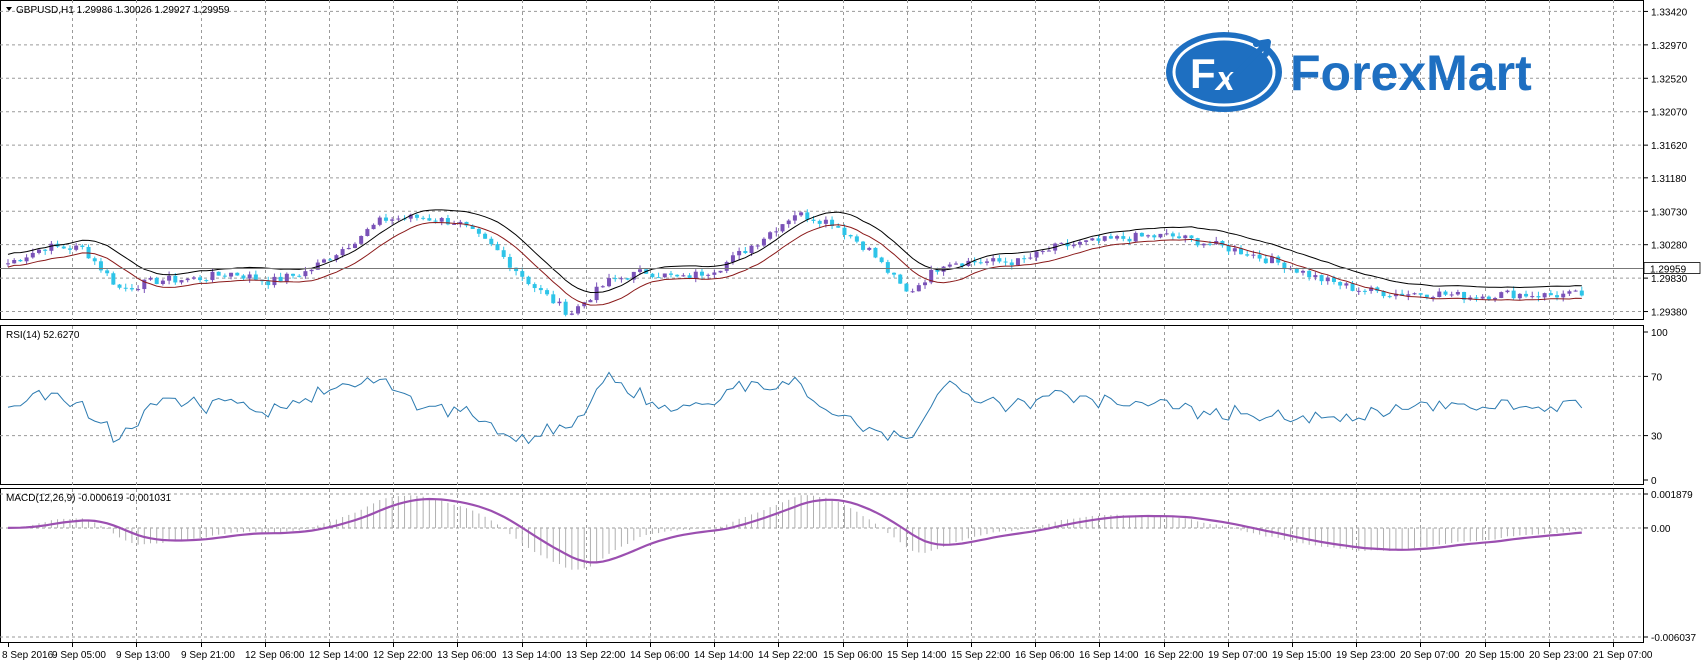  What do you see at coordinates (917, 655) in the screenshot?
I see `x-tick-label: 15 Sep 14:00` at bounding box center [917, 655].